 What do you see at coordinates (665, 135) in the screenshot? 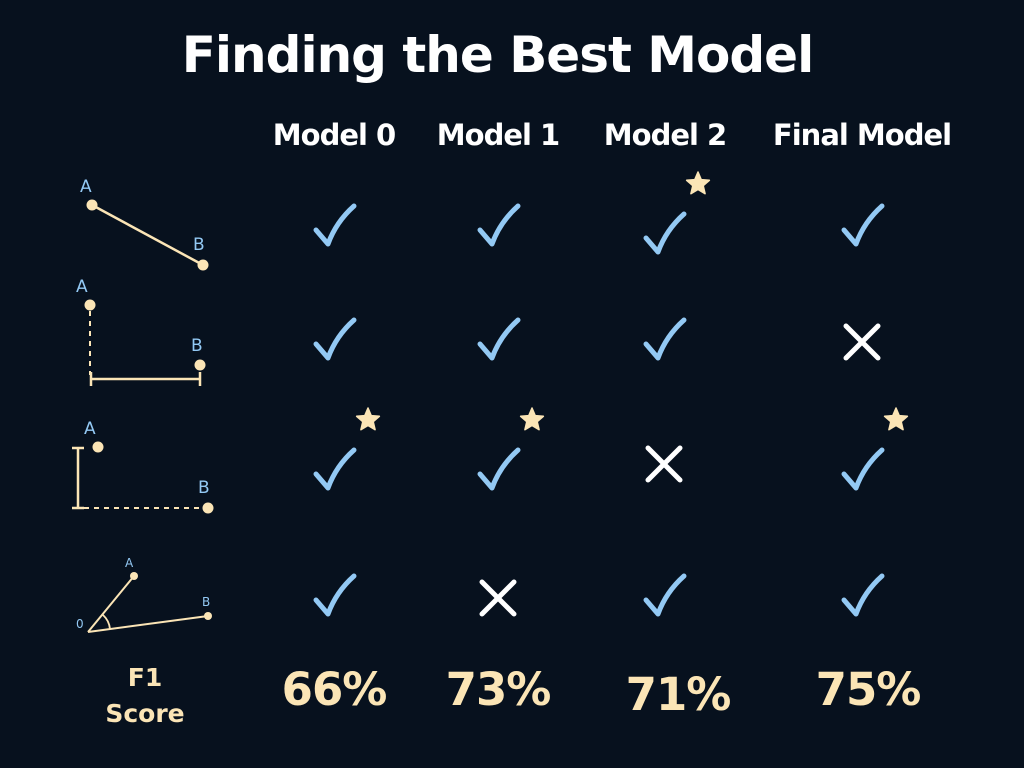
I see `column-header-model-2: Model 2` at bounding box center [665, 135].